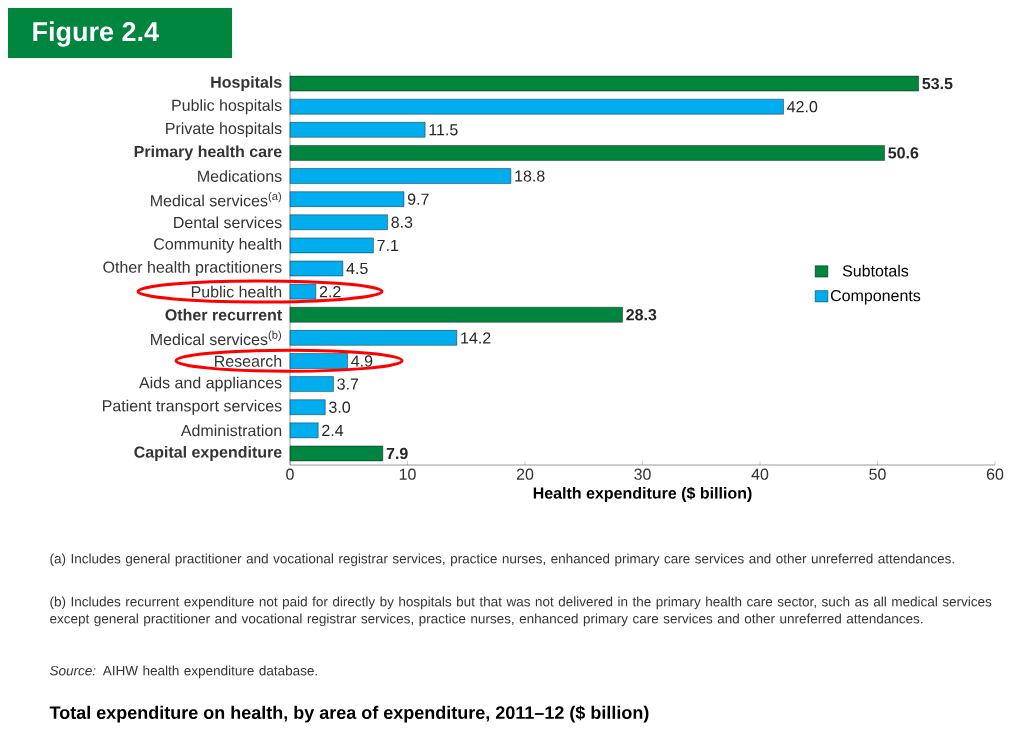  Describe the element at coordinates (224, 130) in the screenshot. I see `y-tick-label: Private hospitals` at that location.